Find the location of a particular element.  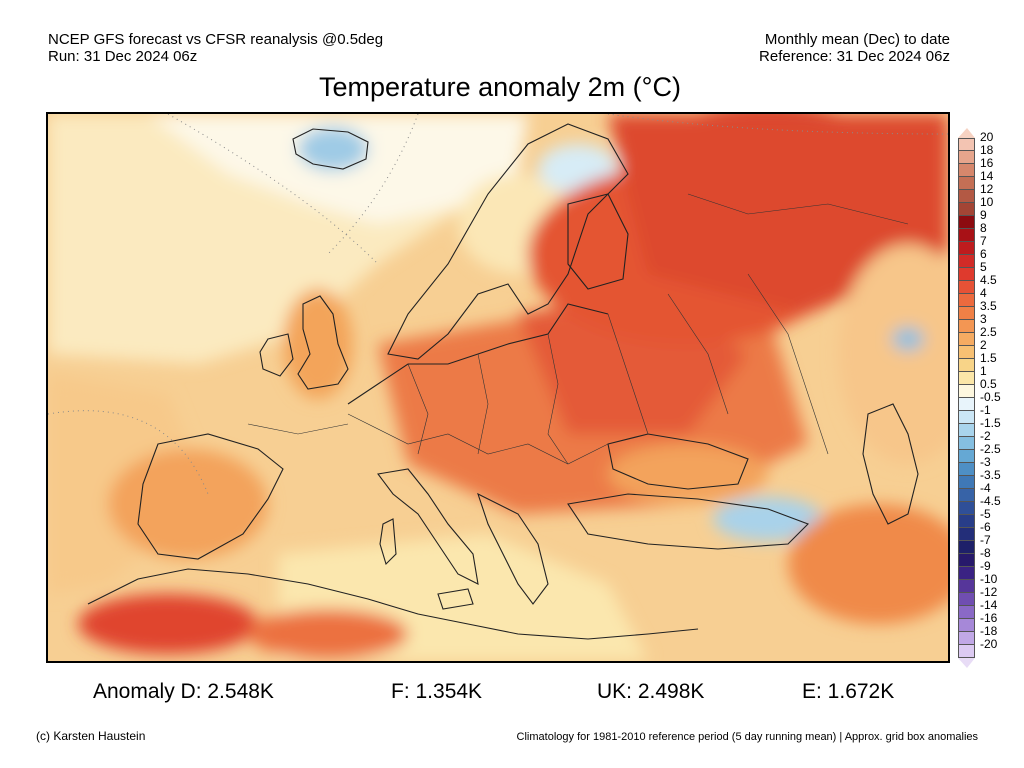

legend-label: -14 is located at coordinates (989, 605).